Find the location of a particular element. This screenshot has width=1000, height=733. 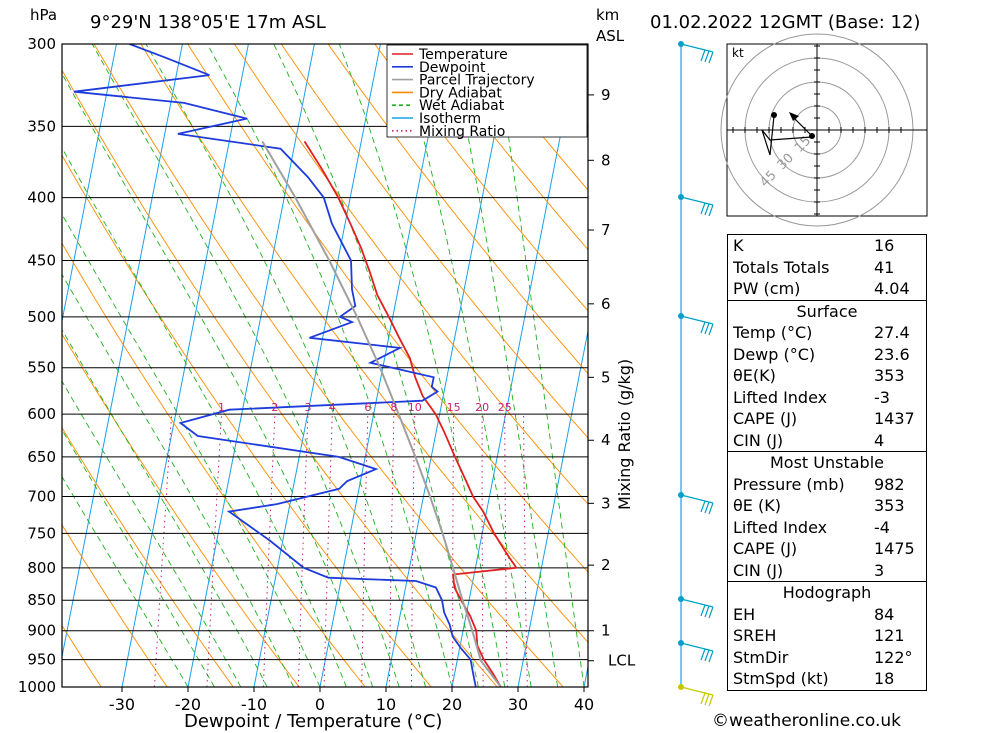

pressure-tick-label: 600 is located at coordinates (41, 414).